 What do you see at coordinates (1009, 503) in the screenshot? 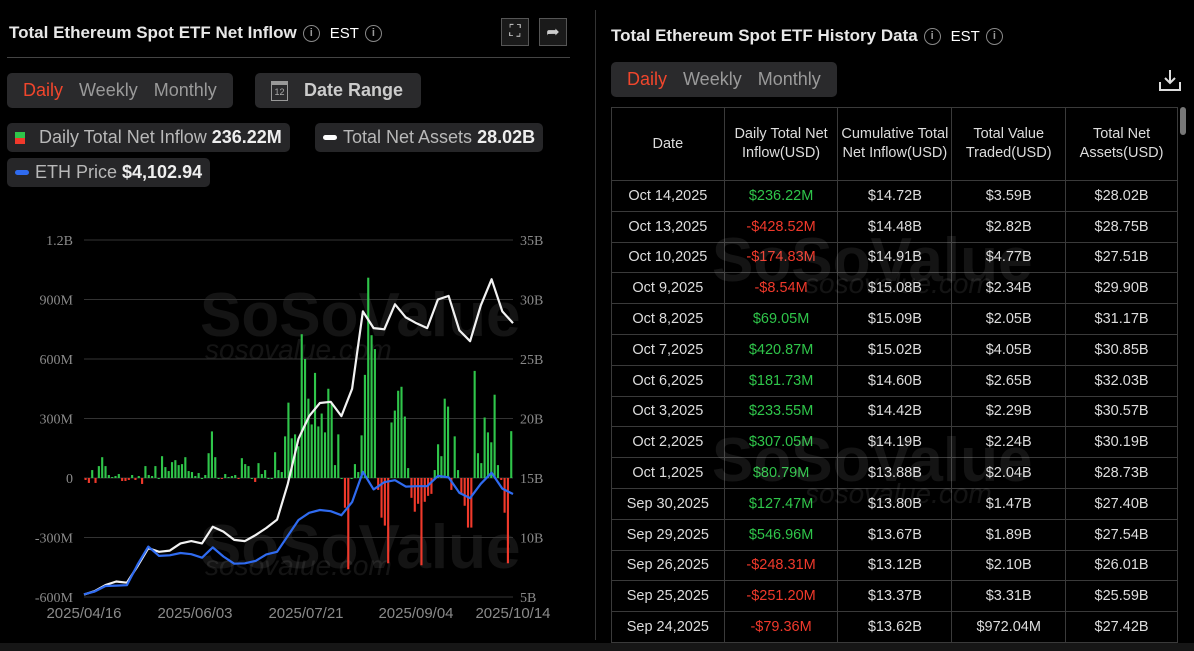
I see `value-traded-cell: $1.47B` at bounding box center [1009, 503].